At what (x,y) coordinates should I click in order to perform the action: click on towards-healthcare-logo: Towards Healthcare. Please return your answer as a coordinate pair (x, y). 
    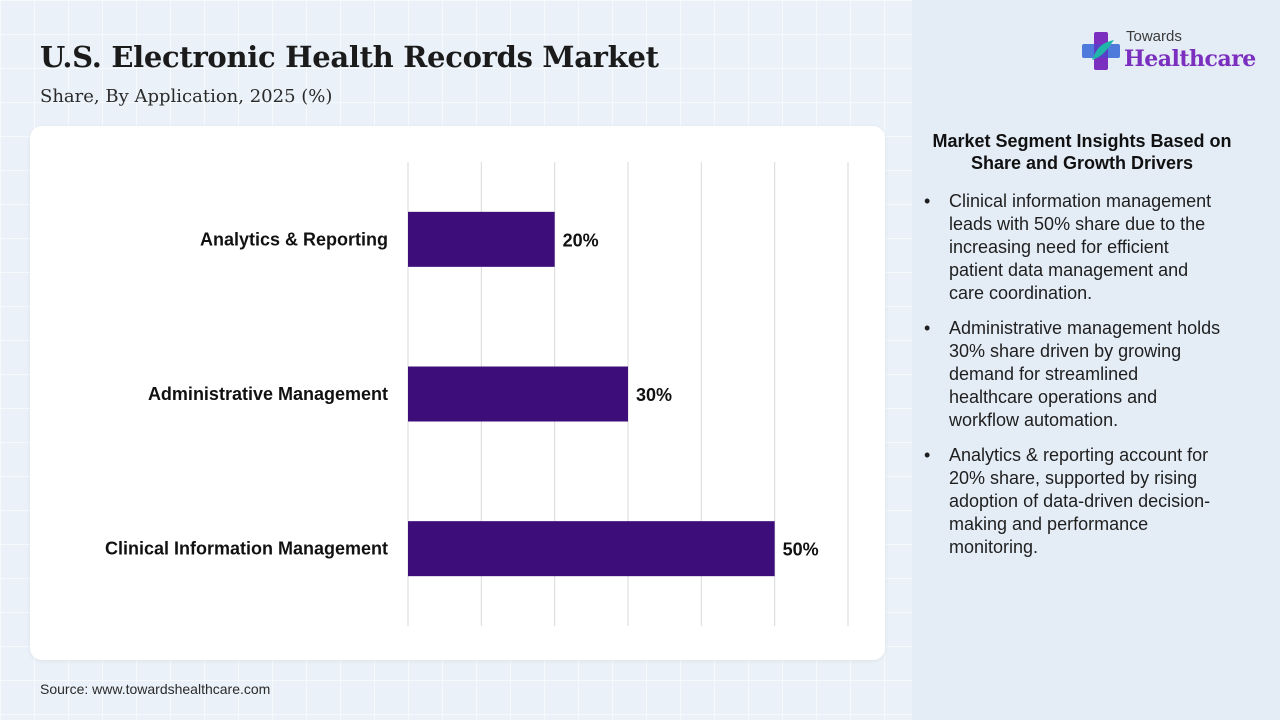
    Looking at the image, I should click on (1170, 52).